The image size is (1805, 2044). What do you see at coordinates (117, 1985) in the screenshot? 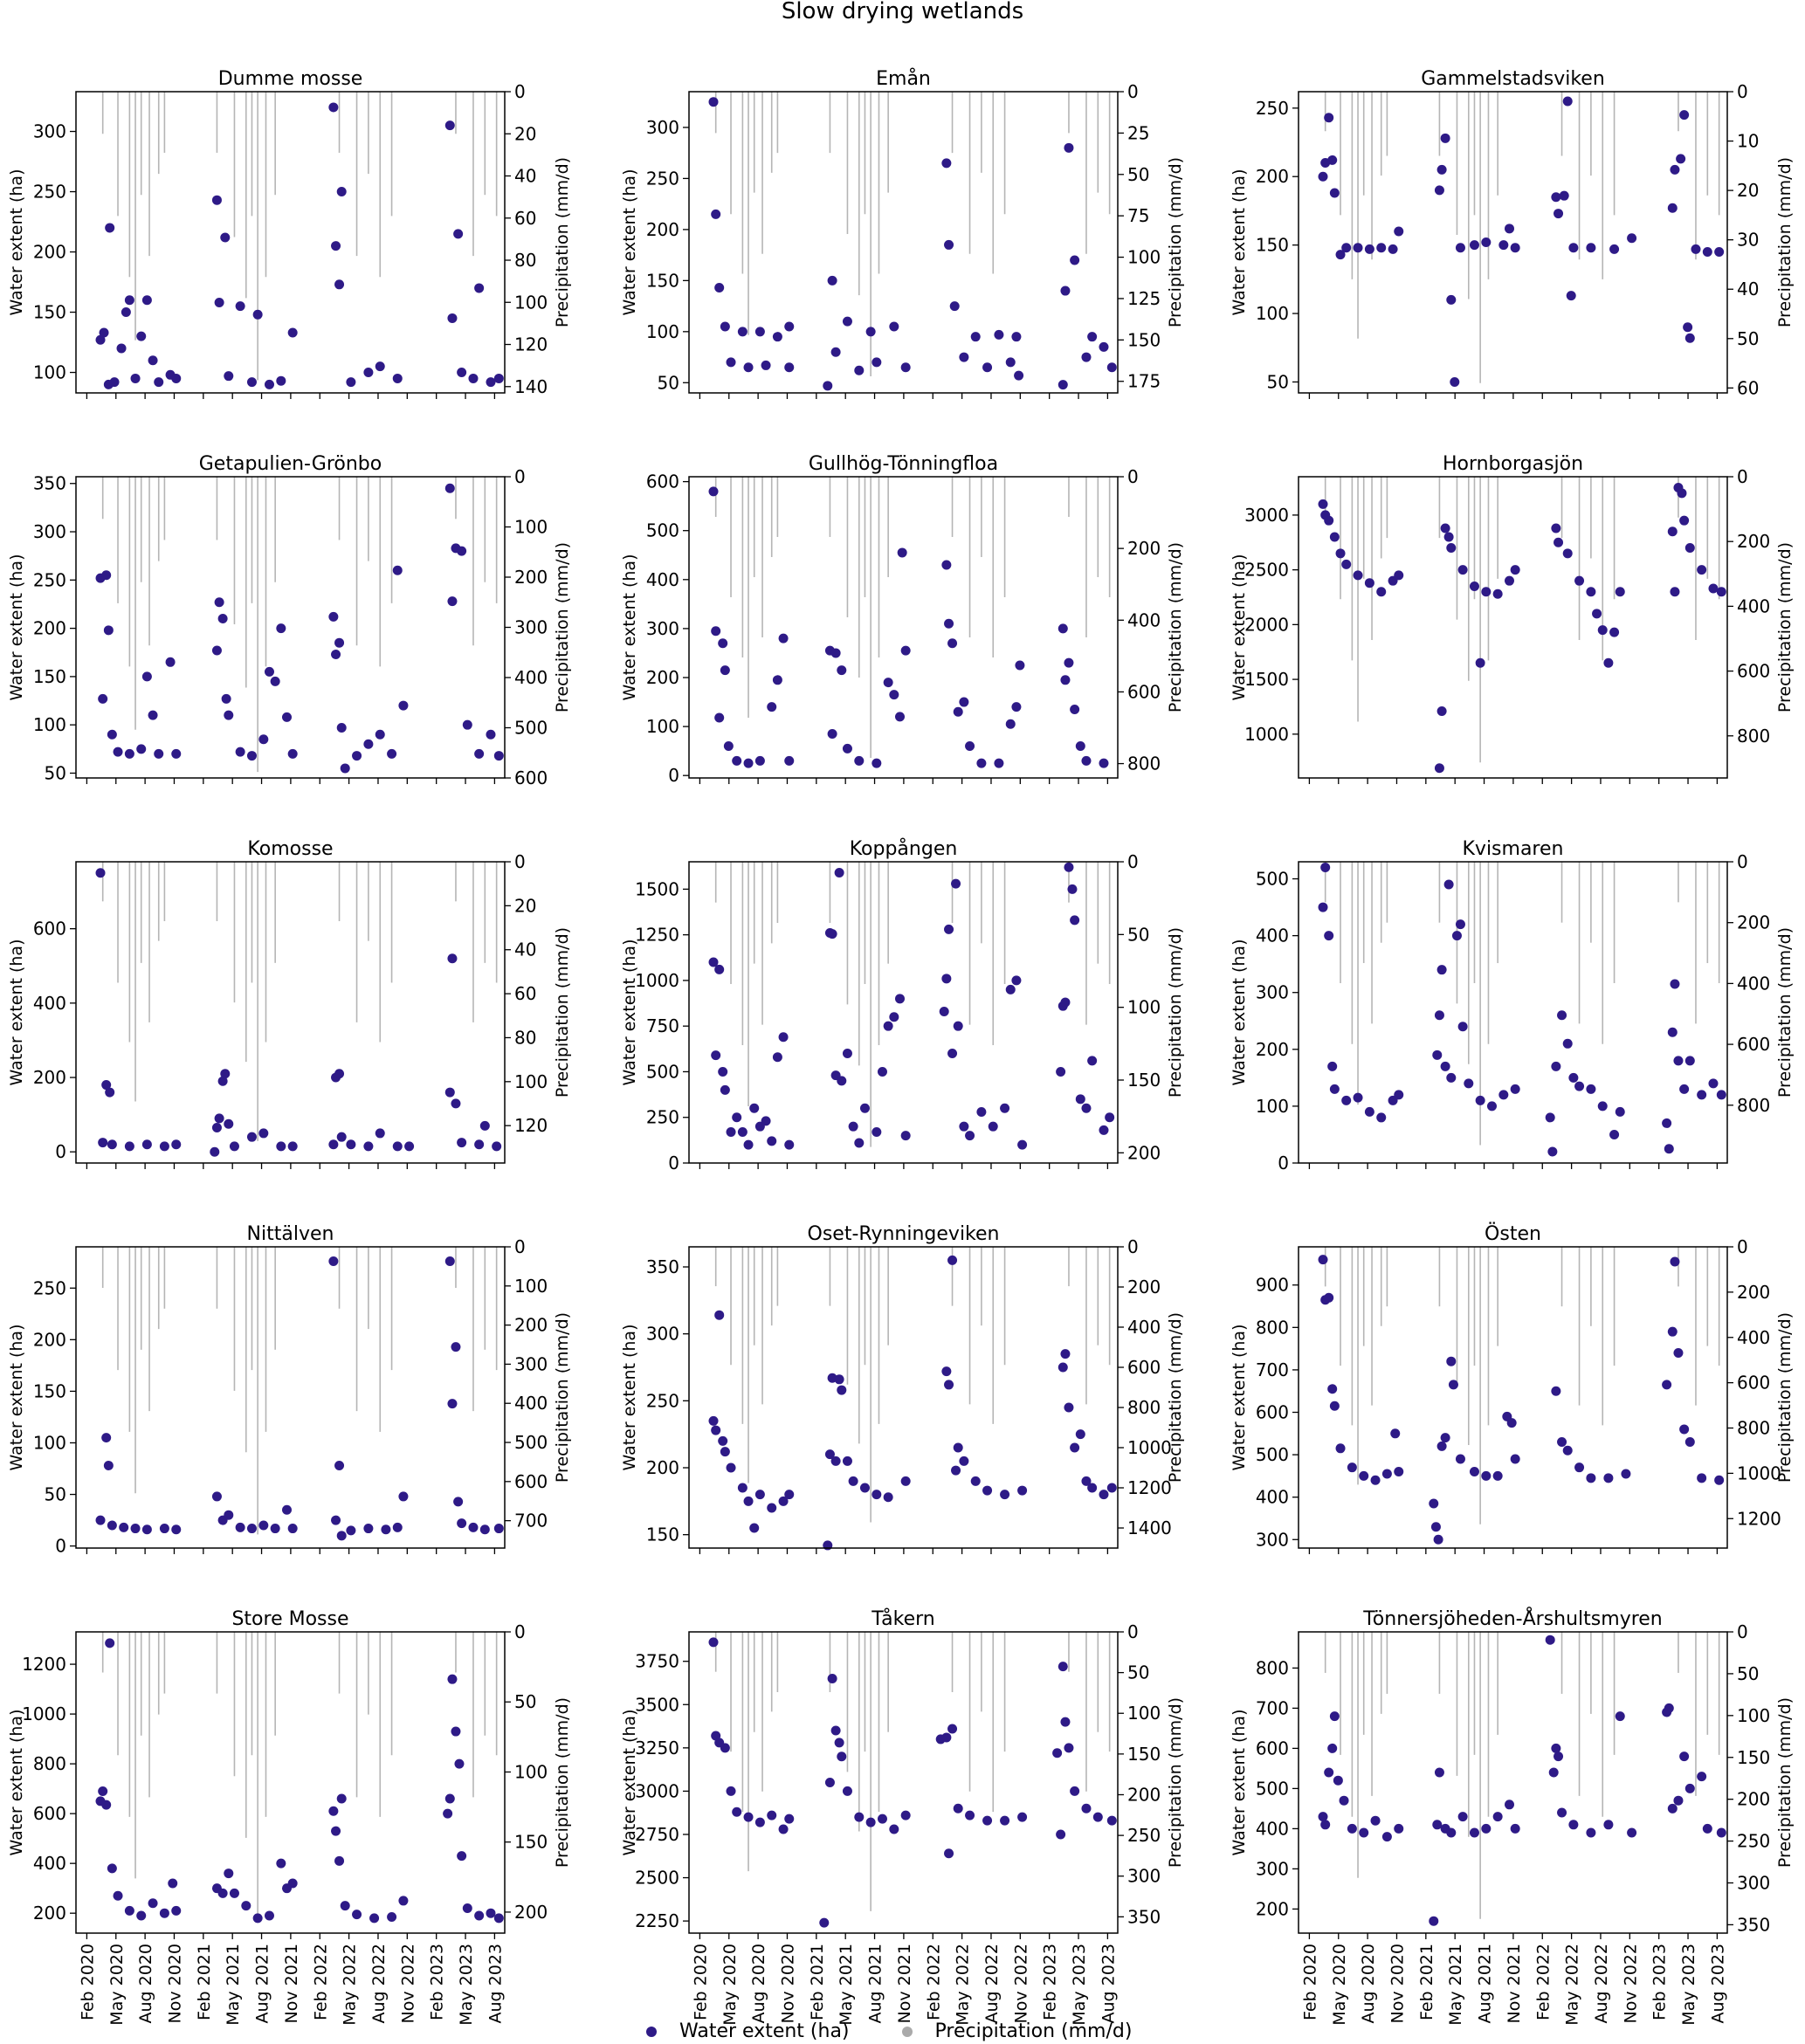
I see `x-tick-label: May 2020` at bounding box center [117, 1985].